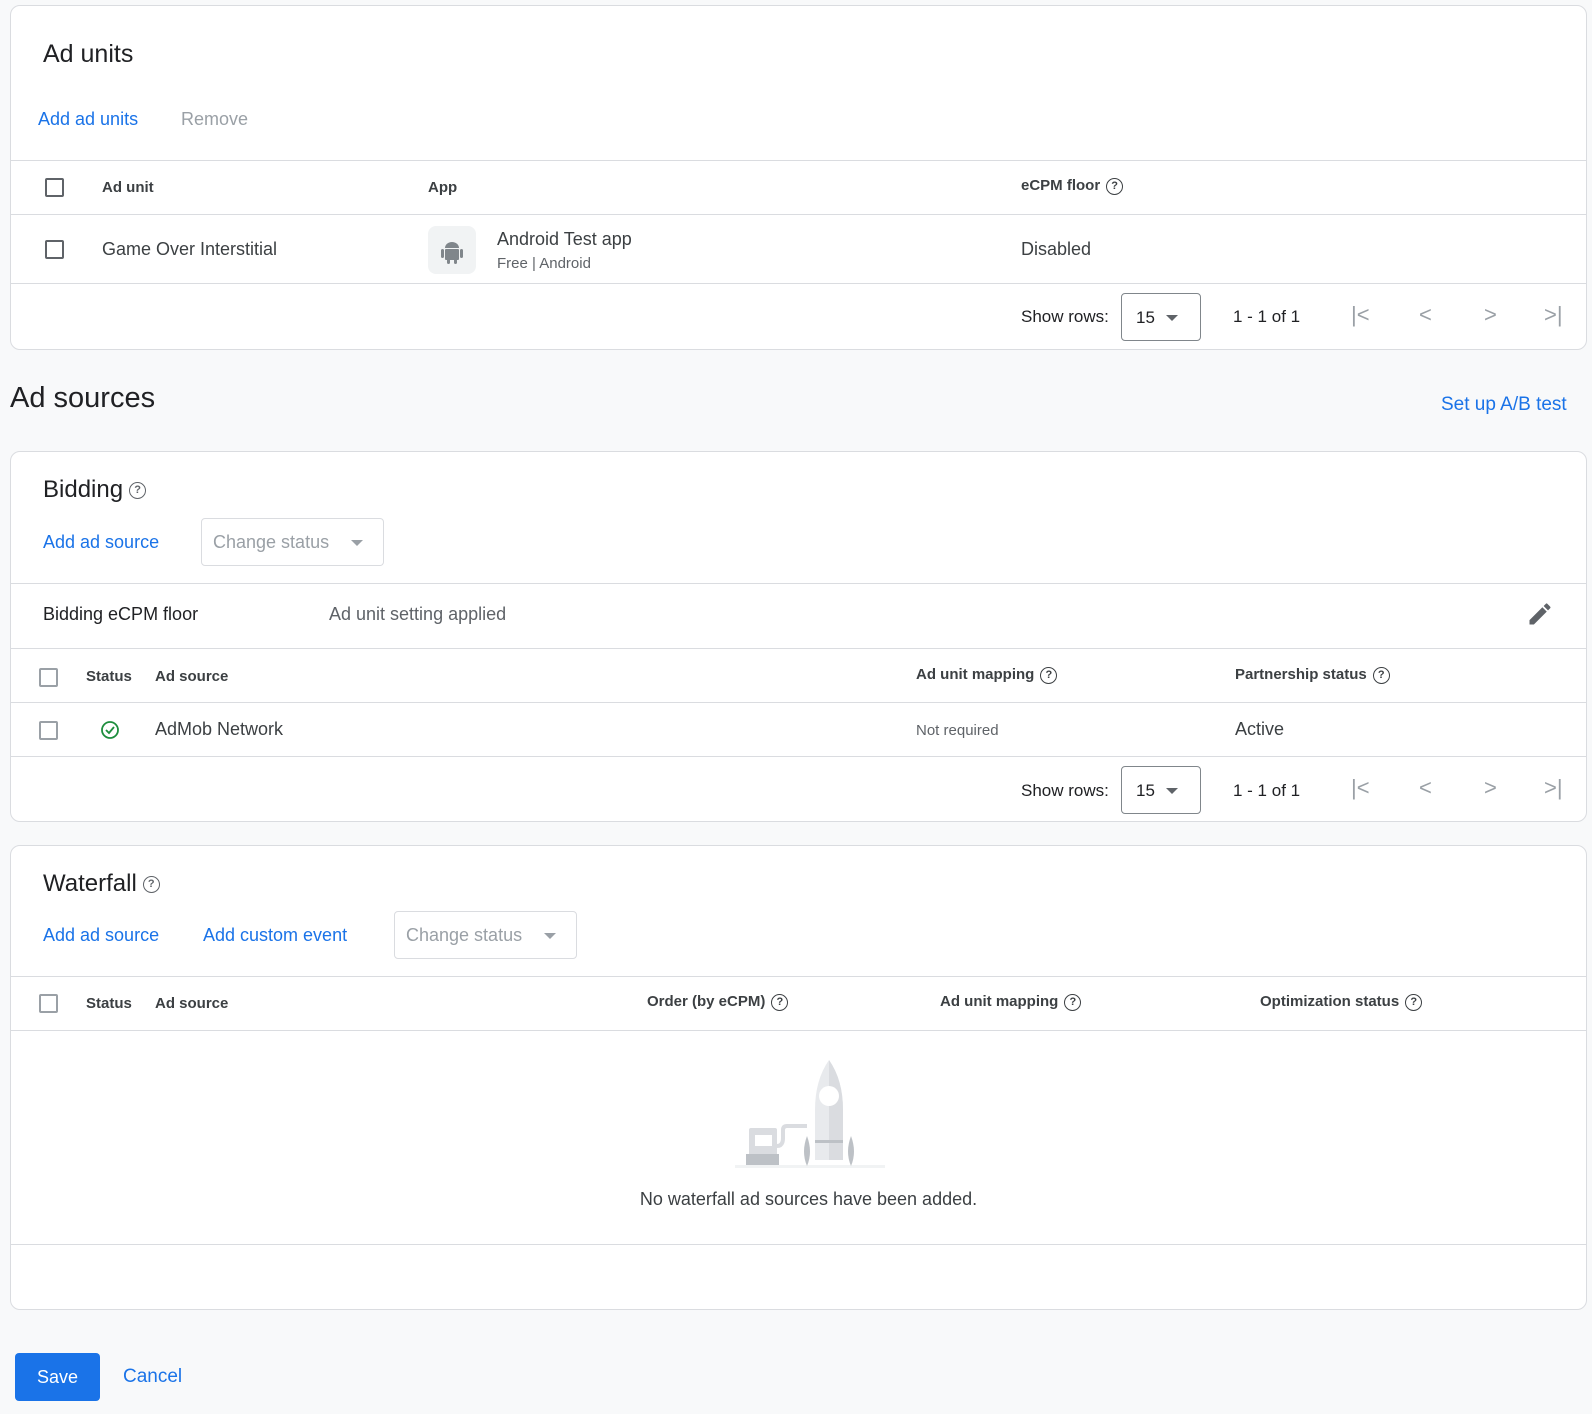 The height and width of the screenshot is (1414, 1592). Describe the element at coordinates (1061, 185) in the screenshot. I see `col-ecpm-floor-label: eCPM floor` at that location.